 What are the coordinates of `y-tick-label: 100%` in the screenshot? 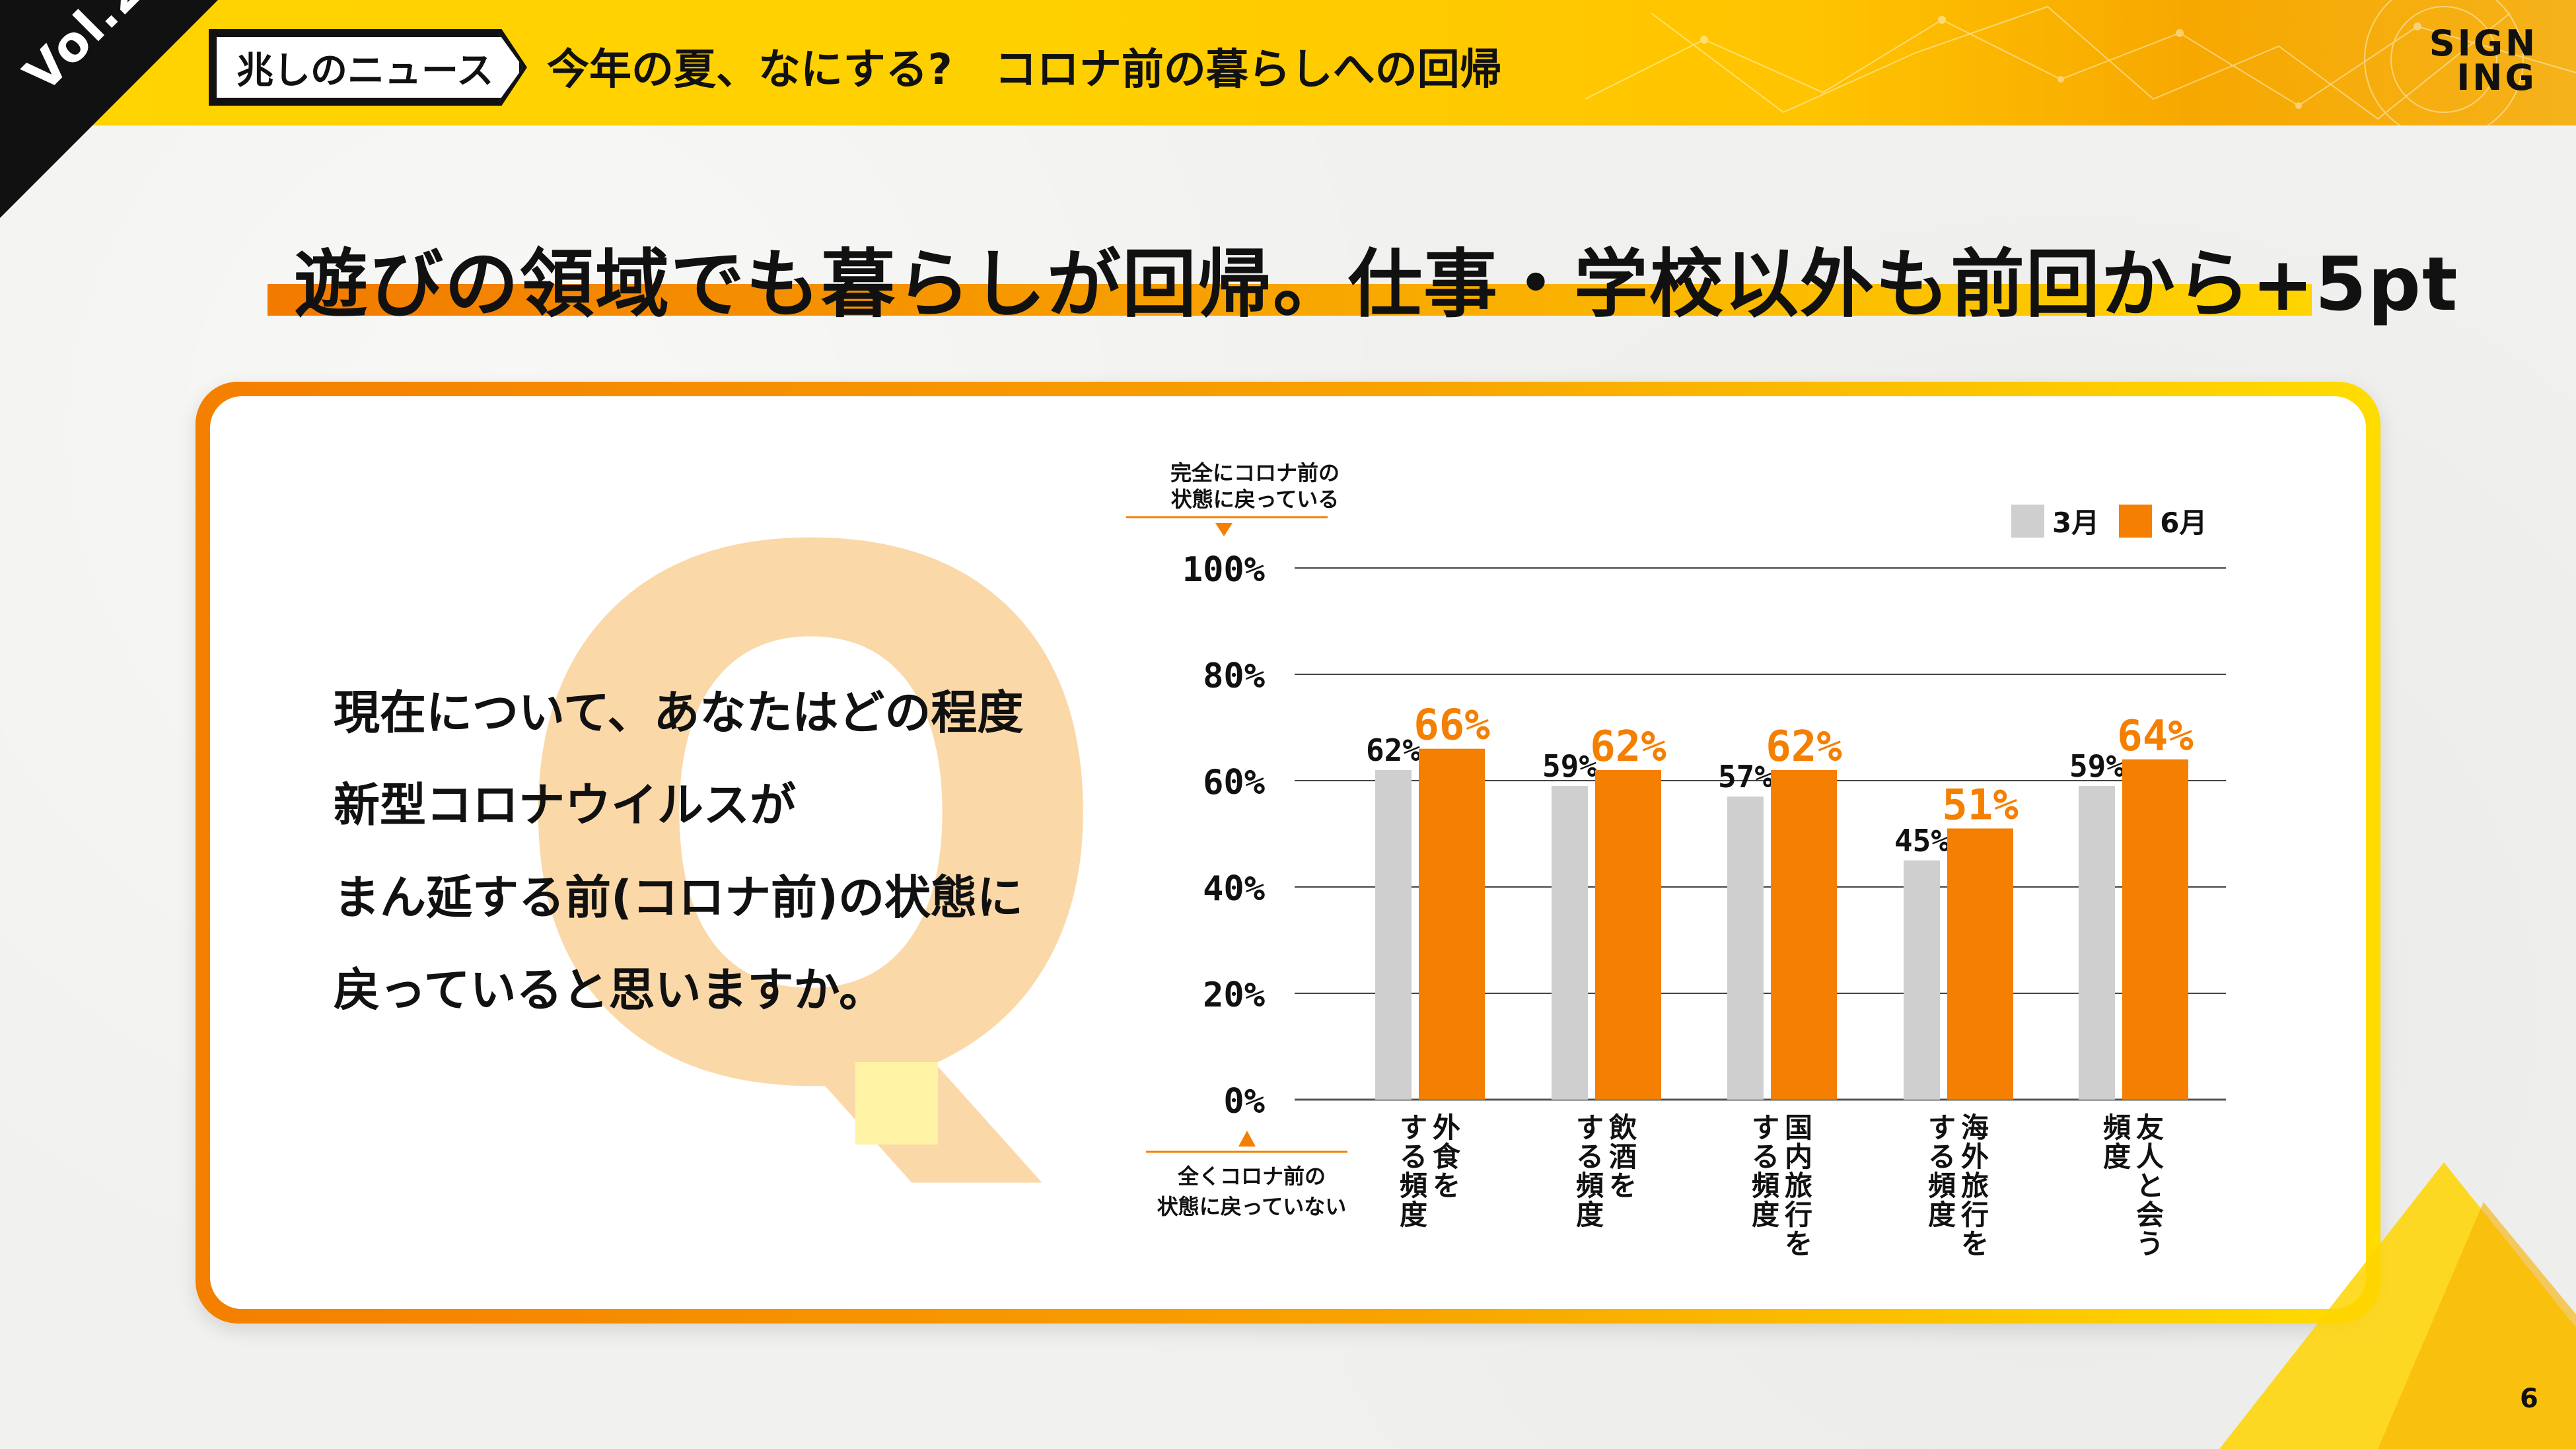 It's located at (1223, 570).